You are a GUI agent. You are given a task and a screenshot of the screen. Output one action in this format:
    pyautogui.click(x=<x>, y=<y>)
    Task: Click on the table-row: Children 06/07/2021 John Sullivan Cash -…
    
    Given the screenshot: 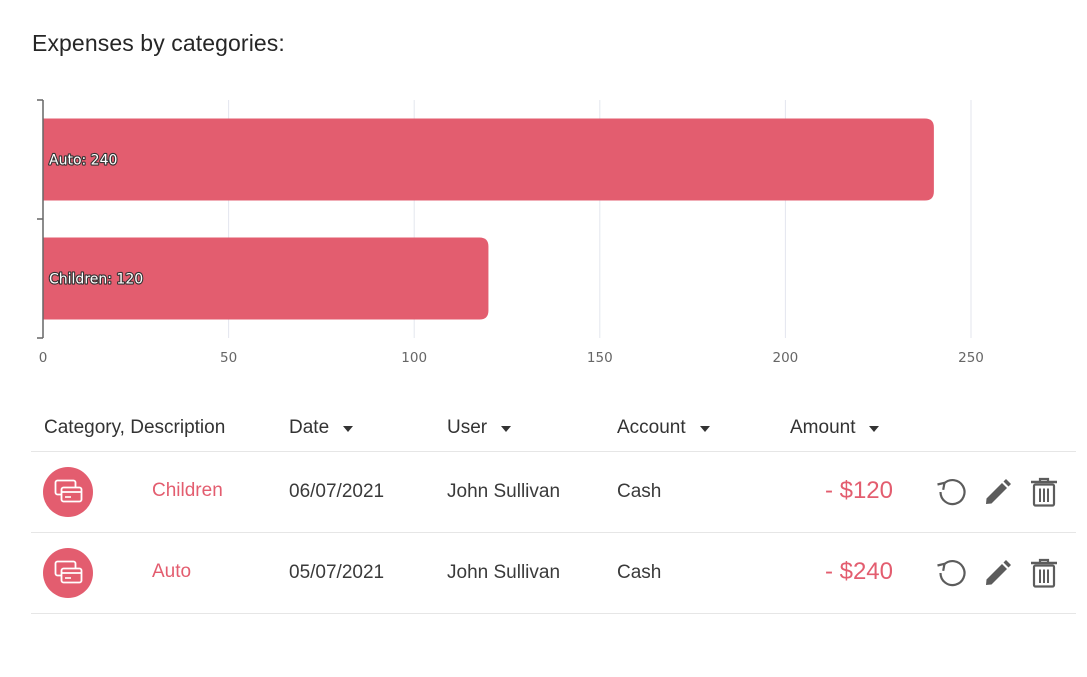 What is the action you would take?
    pyautogui.click(x=553, y=492)
    